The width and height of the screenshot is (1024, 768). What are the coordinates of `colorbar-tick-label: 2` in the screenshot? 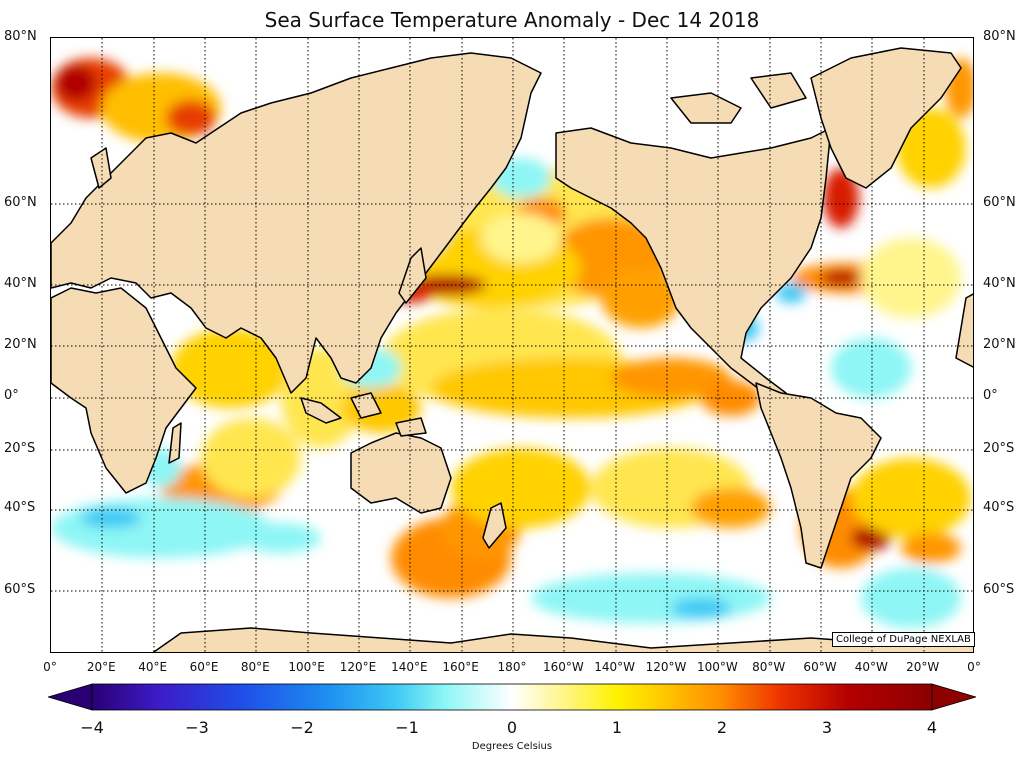 It's located at (722, 727).